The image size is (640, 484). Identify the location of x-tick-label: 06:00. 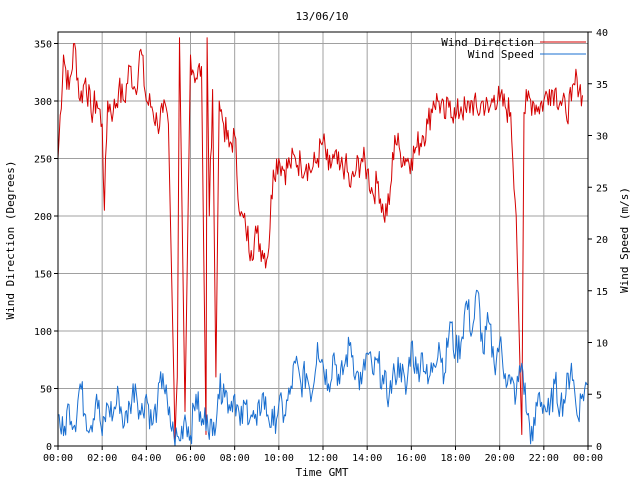
(190, 458).